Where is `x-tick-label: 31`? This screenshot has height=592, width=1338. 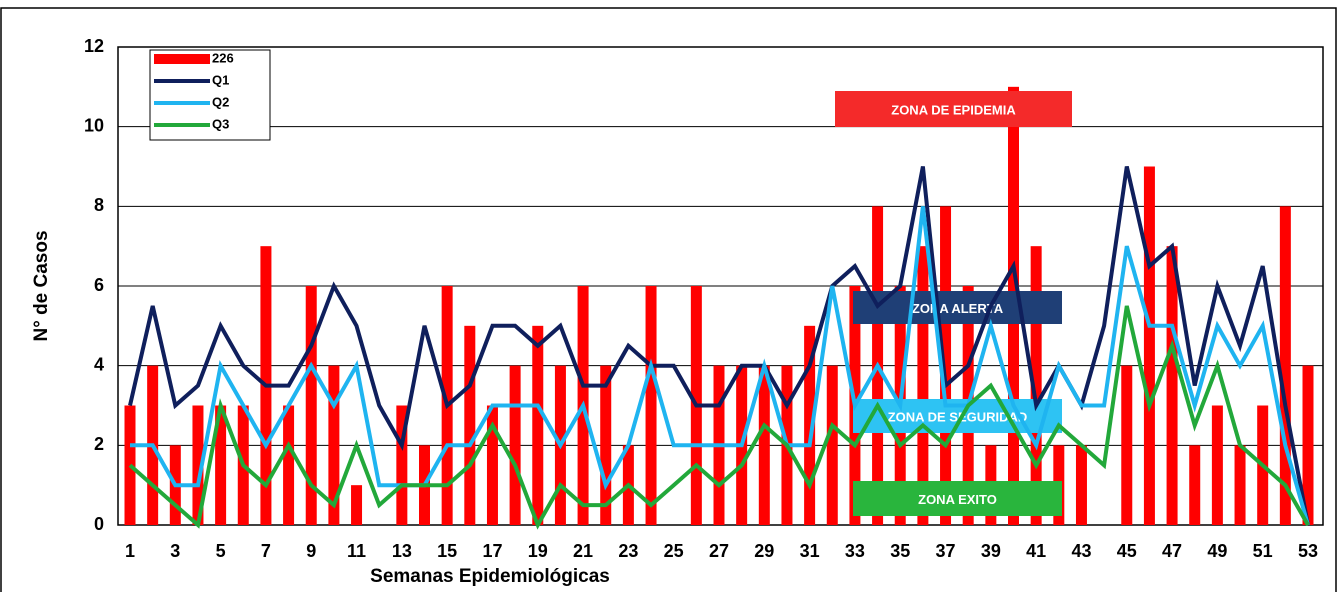 x-tick-label: 31 is located at coordinates (810, 551).